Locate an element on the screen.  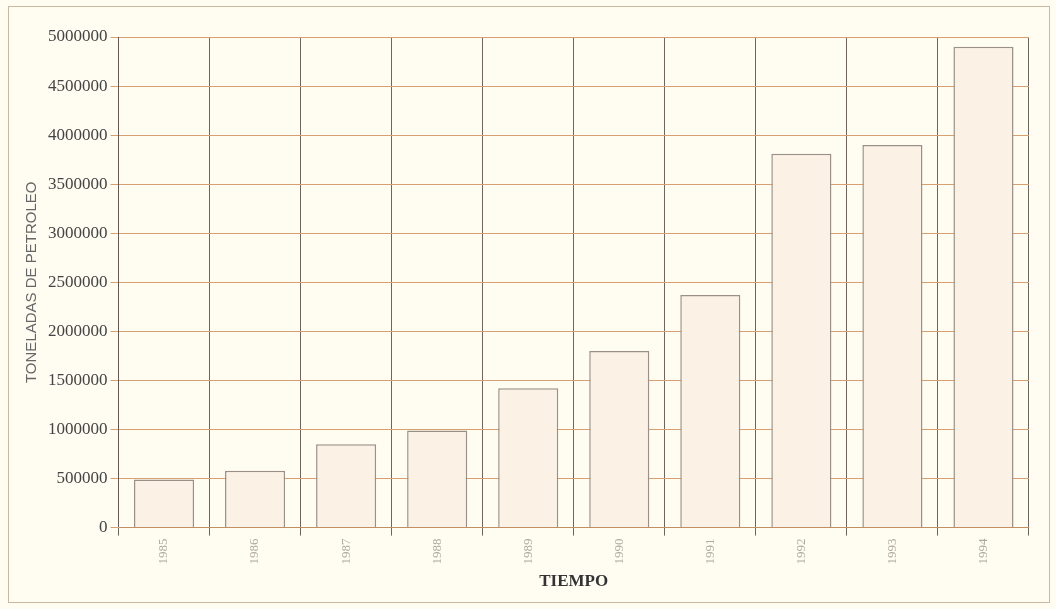
y-tick-label: 1000000 is located at coordinates (78, 428).